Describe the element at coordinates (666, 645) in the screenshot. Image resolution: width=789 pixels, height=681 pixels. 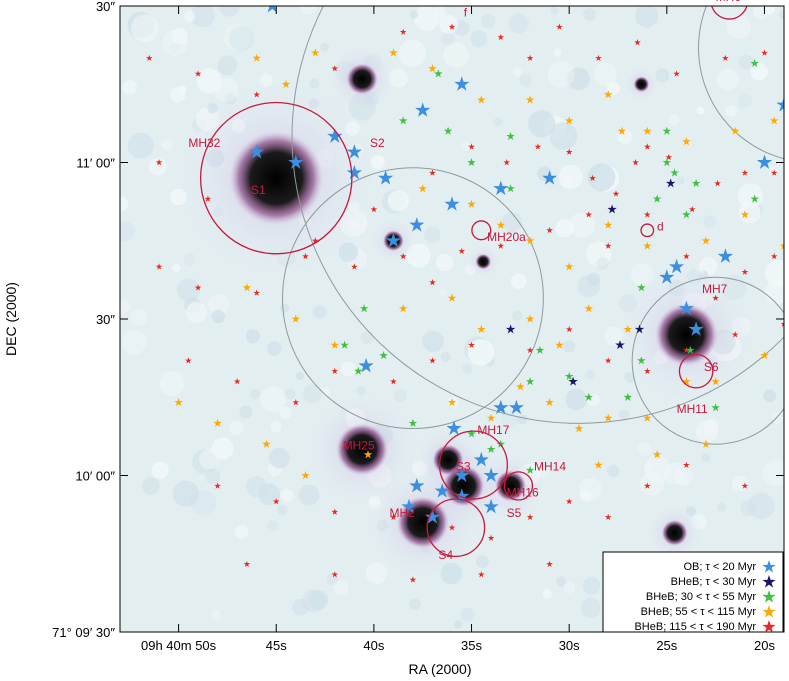
I see `x-tick-label: 25s` at that location.